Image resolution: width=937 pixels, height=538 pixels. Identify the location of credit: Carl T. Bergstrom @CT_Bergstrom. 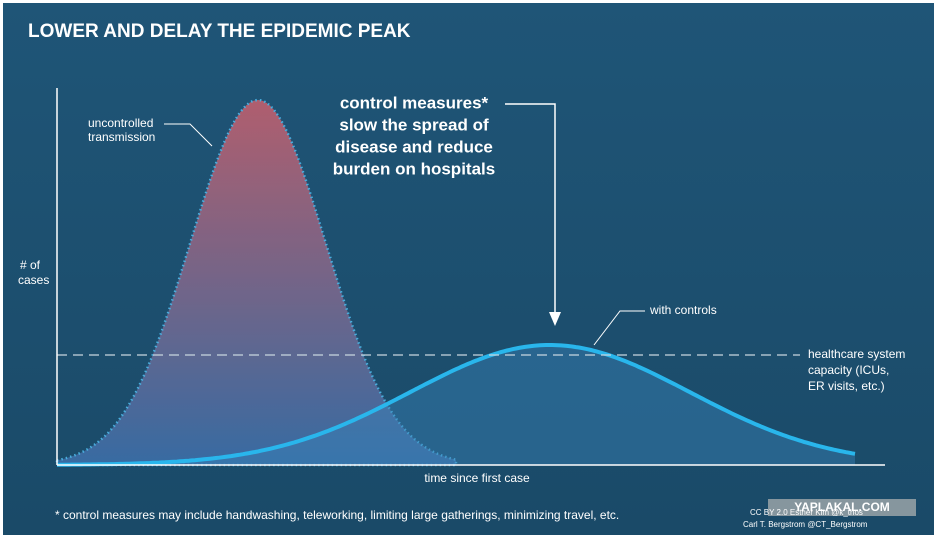
(805, 524).